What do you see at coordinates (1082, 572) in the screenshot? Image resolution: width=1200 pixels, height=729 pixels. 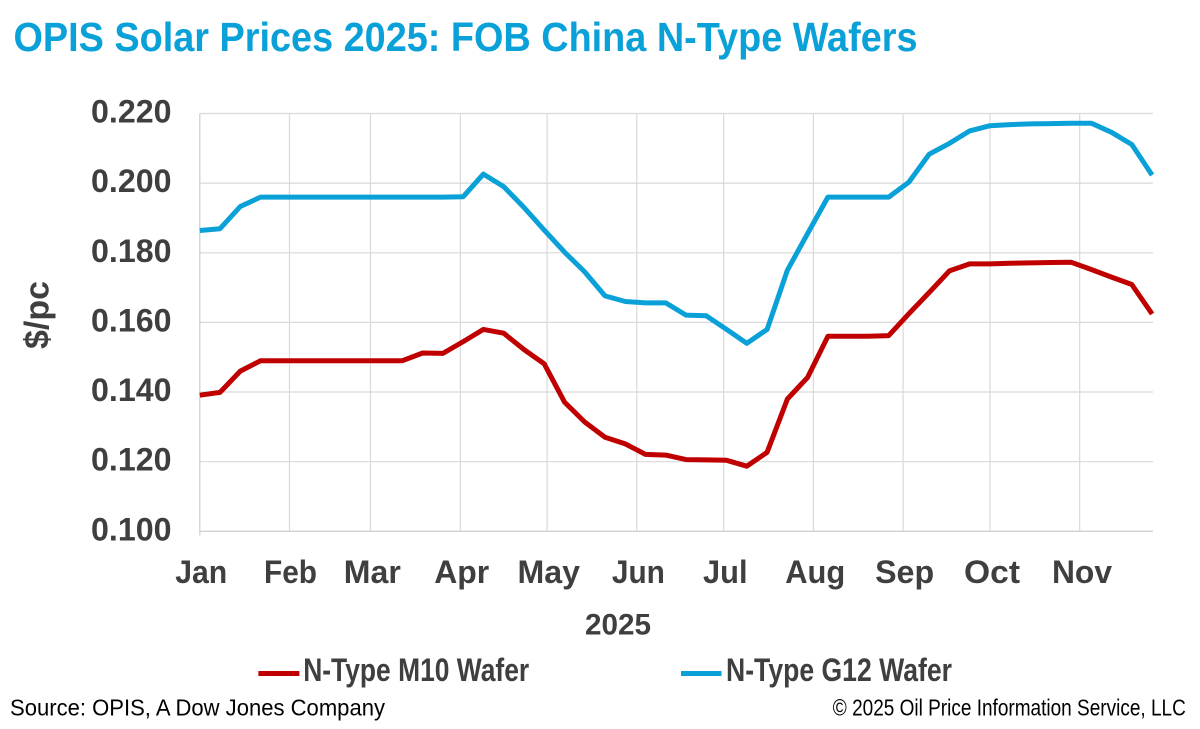 I see `svg-text: Nov` at bounding box center [1082, 572].